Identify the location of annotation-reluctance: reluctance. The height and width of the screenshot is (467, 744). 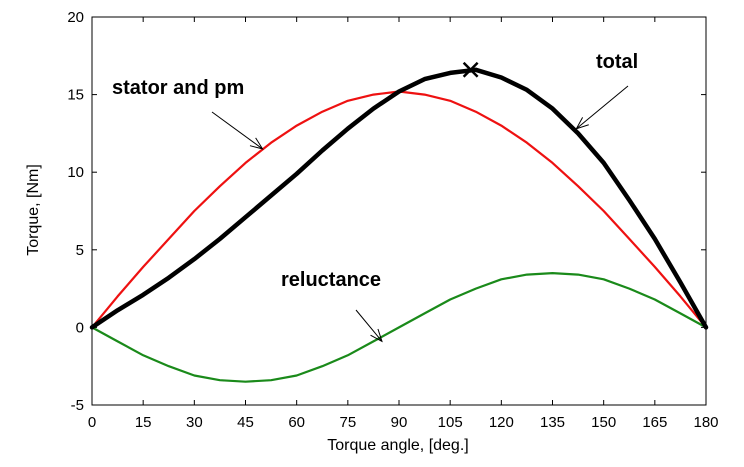
(331, 280).